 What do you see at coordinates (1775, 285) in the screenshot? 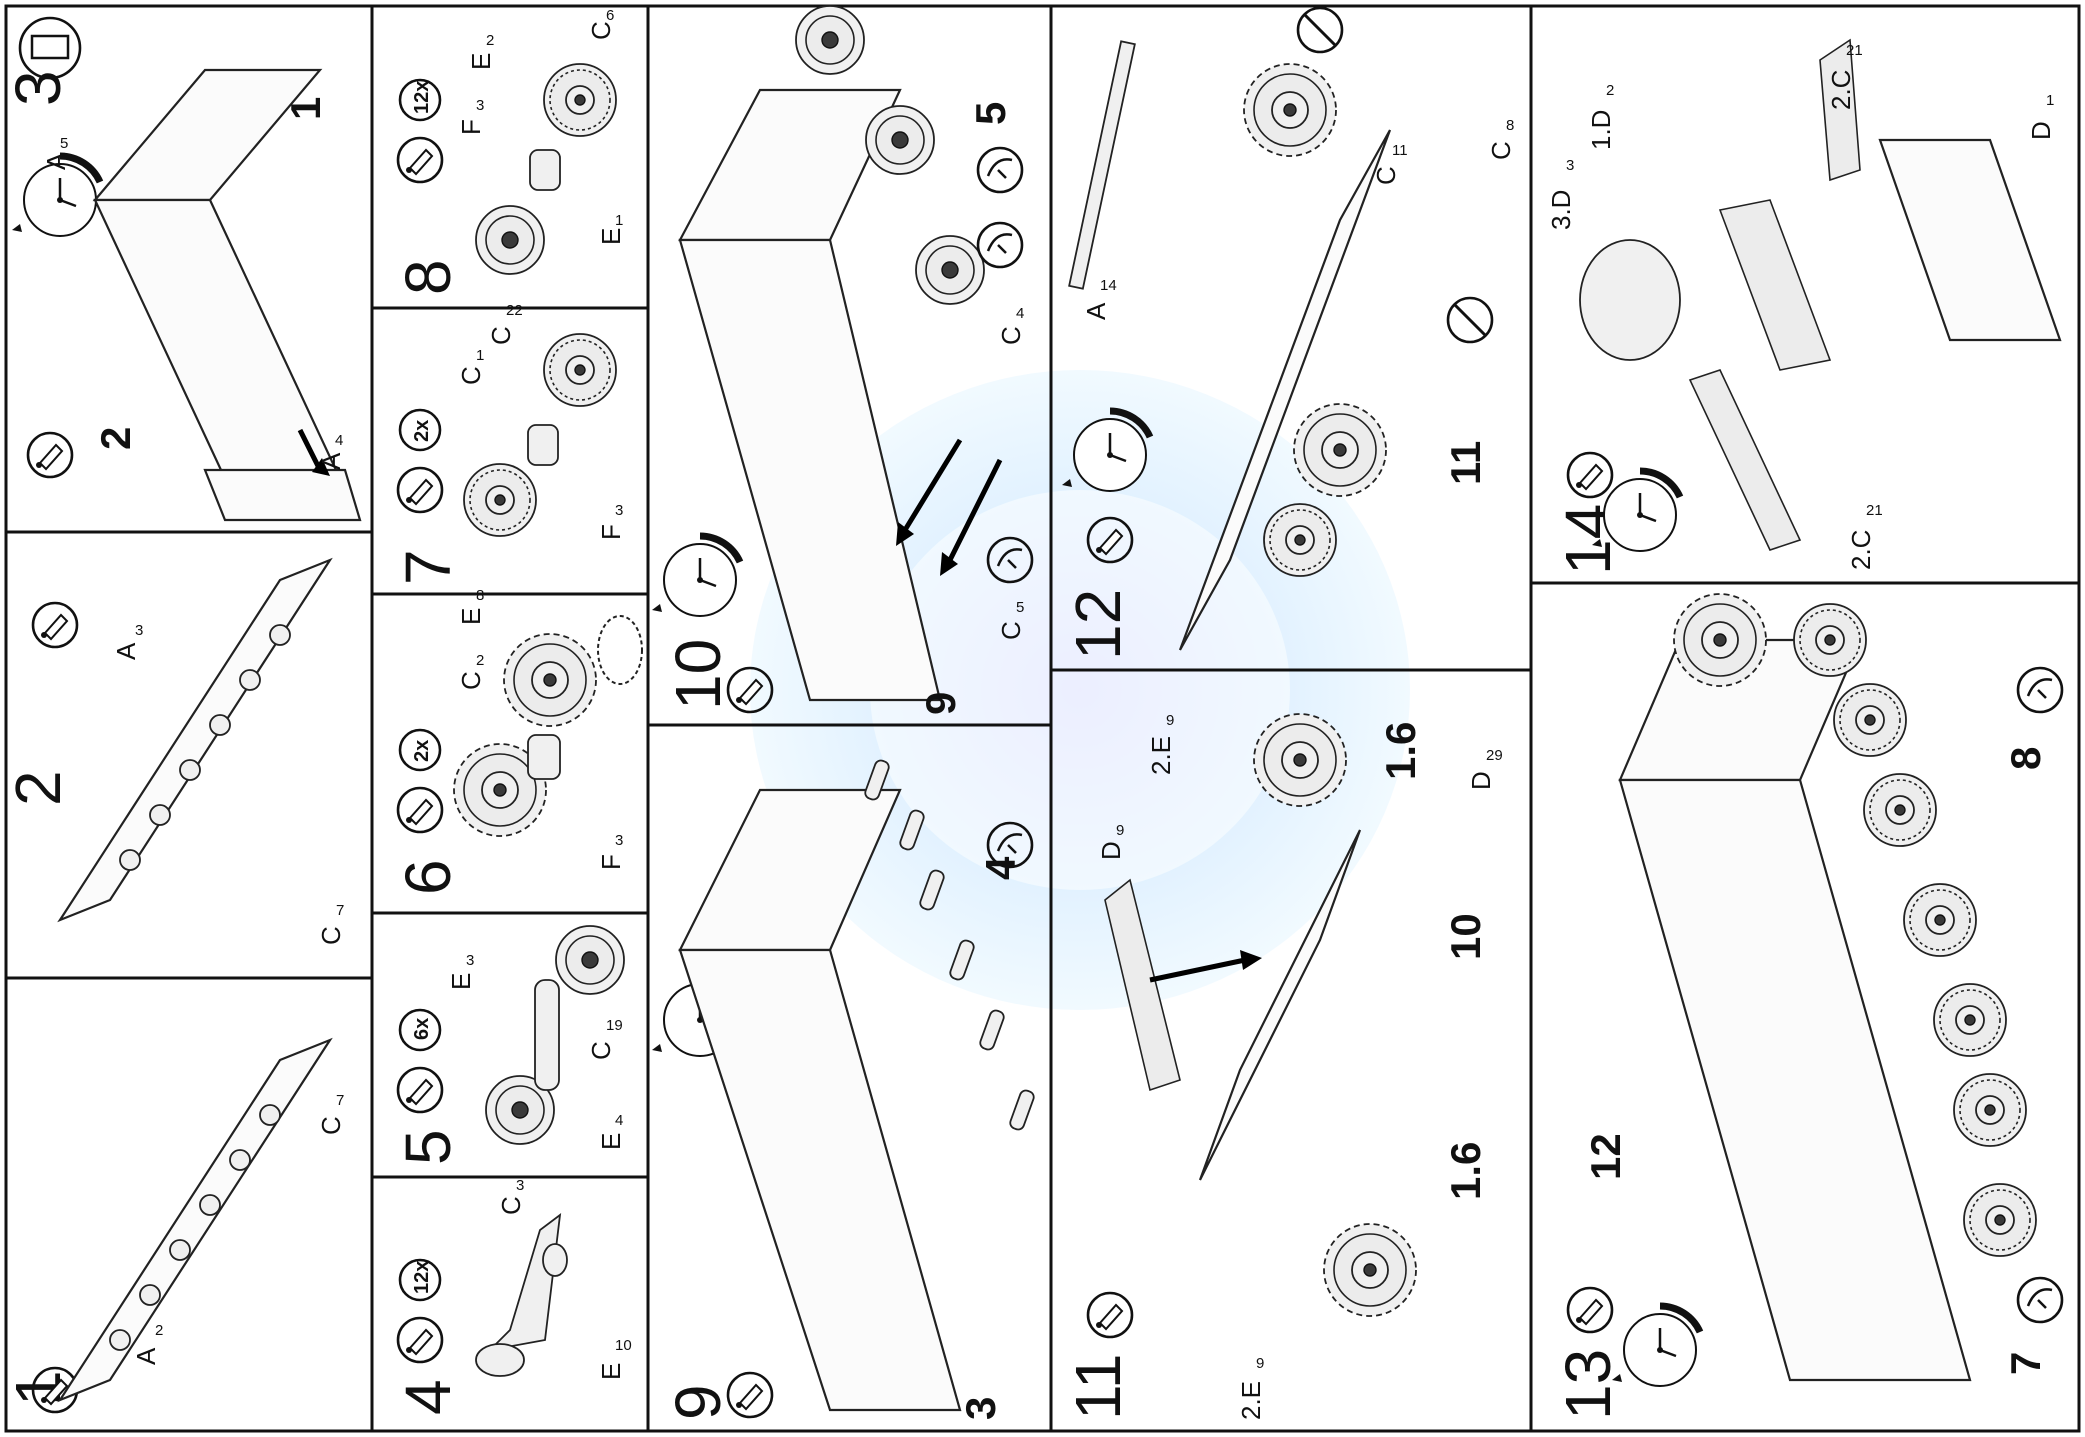
I see `exhaust-part` at bounding box center [1775, 285].